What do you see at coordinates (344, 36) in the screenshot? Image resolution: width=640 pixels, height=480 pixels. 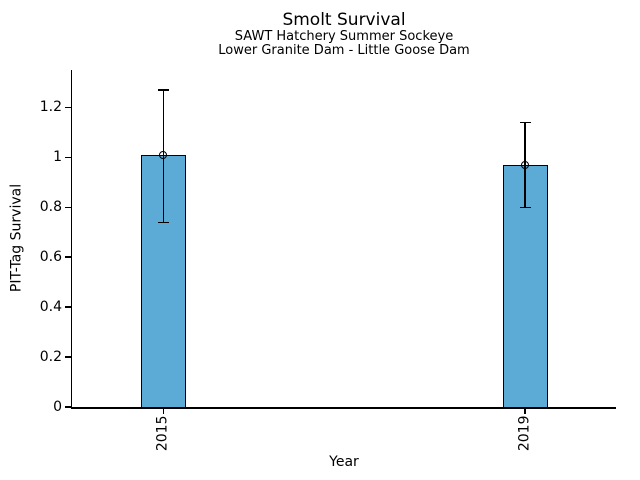 I see `chart-subtitle-line1: SAWT Hatchery Summer Sockeye` at bounding box center [344, 36].